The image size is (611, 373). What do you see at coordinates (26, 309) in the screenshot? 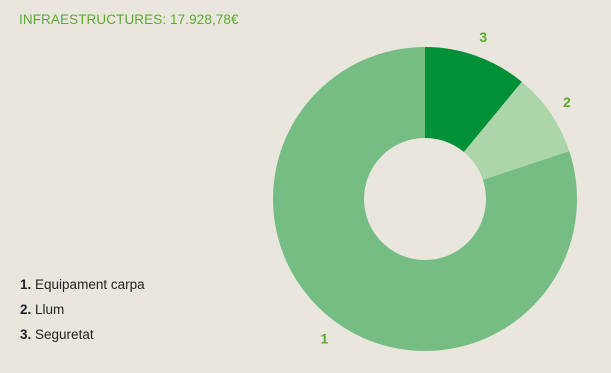
I see `legend-number: 2.` at bounding box center [26, 309].